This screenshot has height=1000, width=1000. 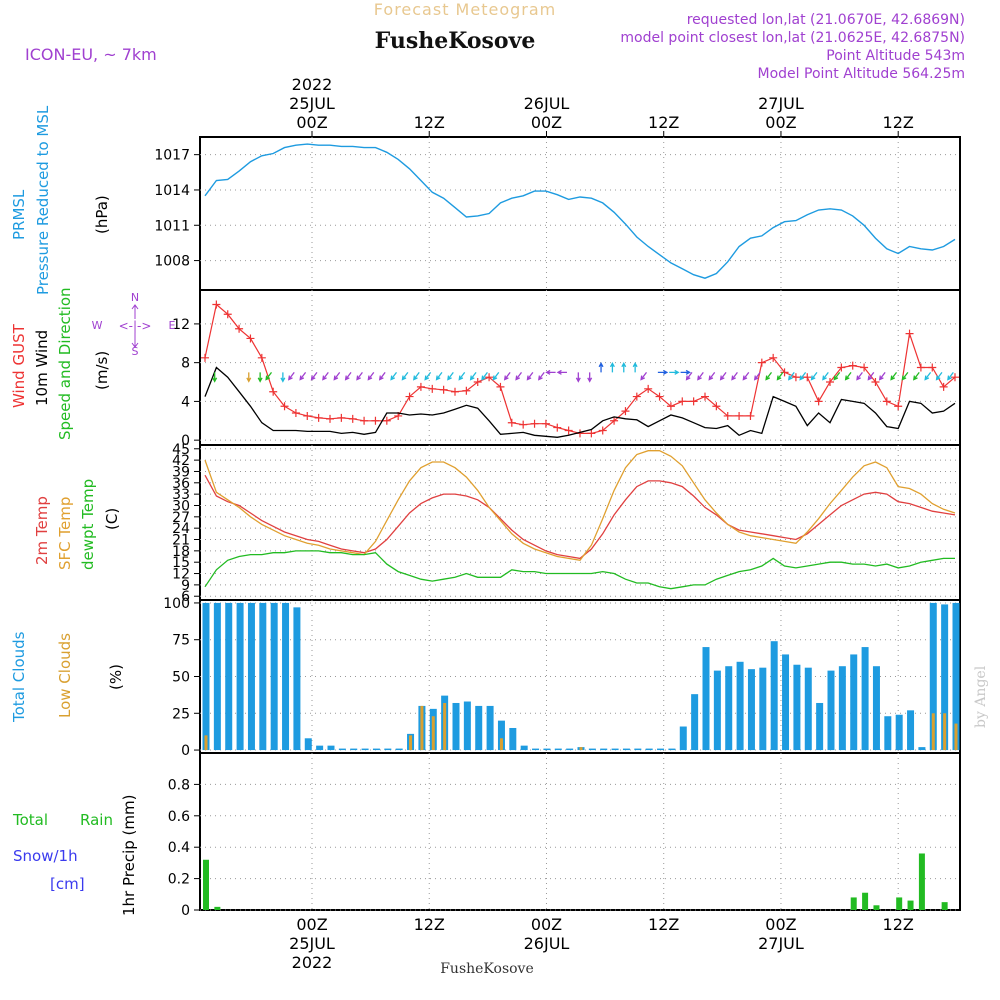 I want to click on y-tick-label: 4, so click(x=185, y=402).